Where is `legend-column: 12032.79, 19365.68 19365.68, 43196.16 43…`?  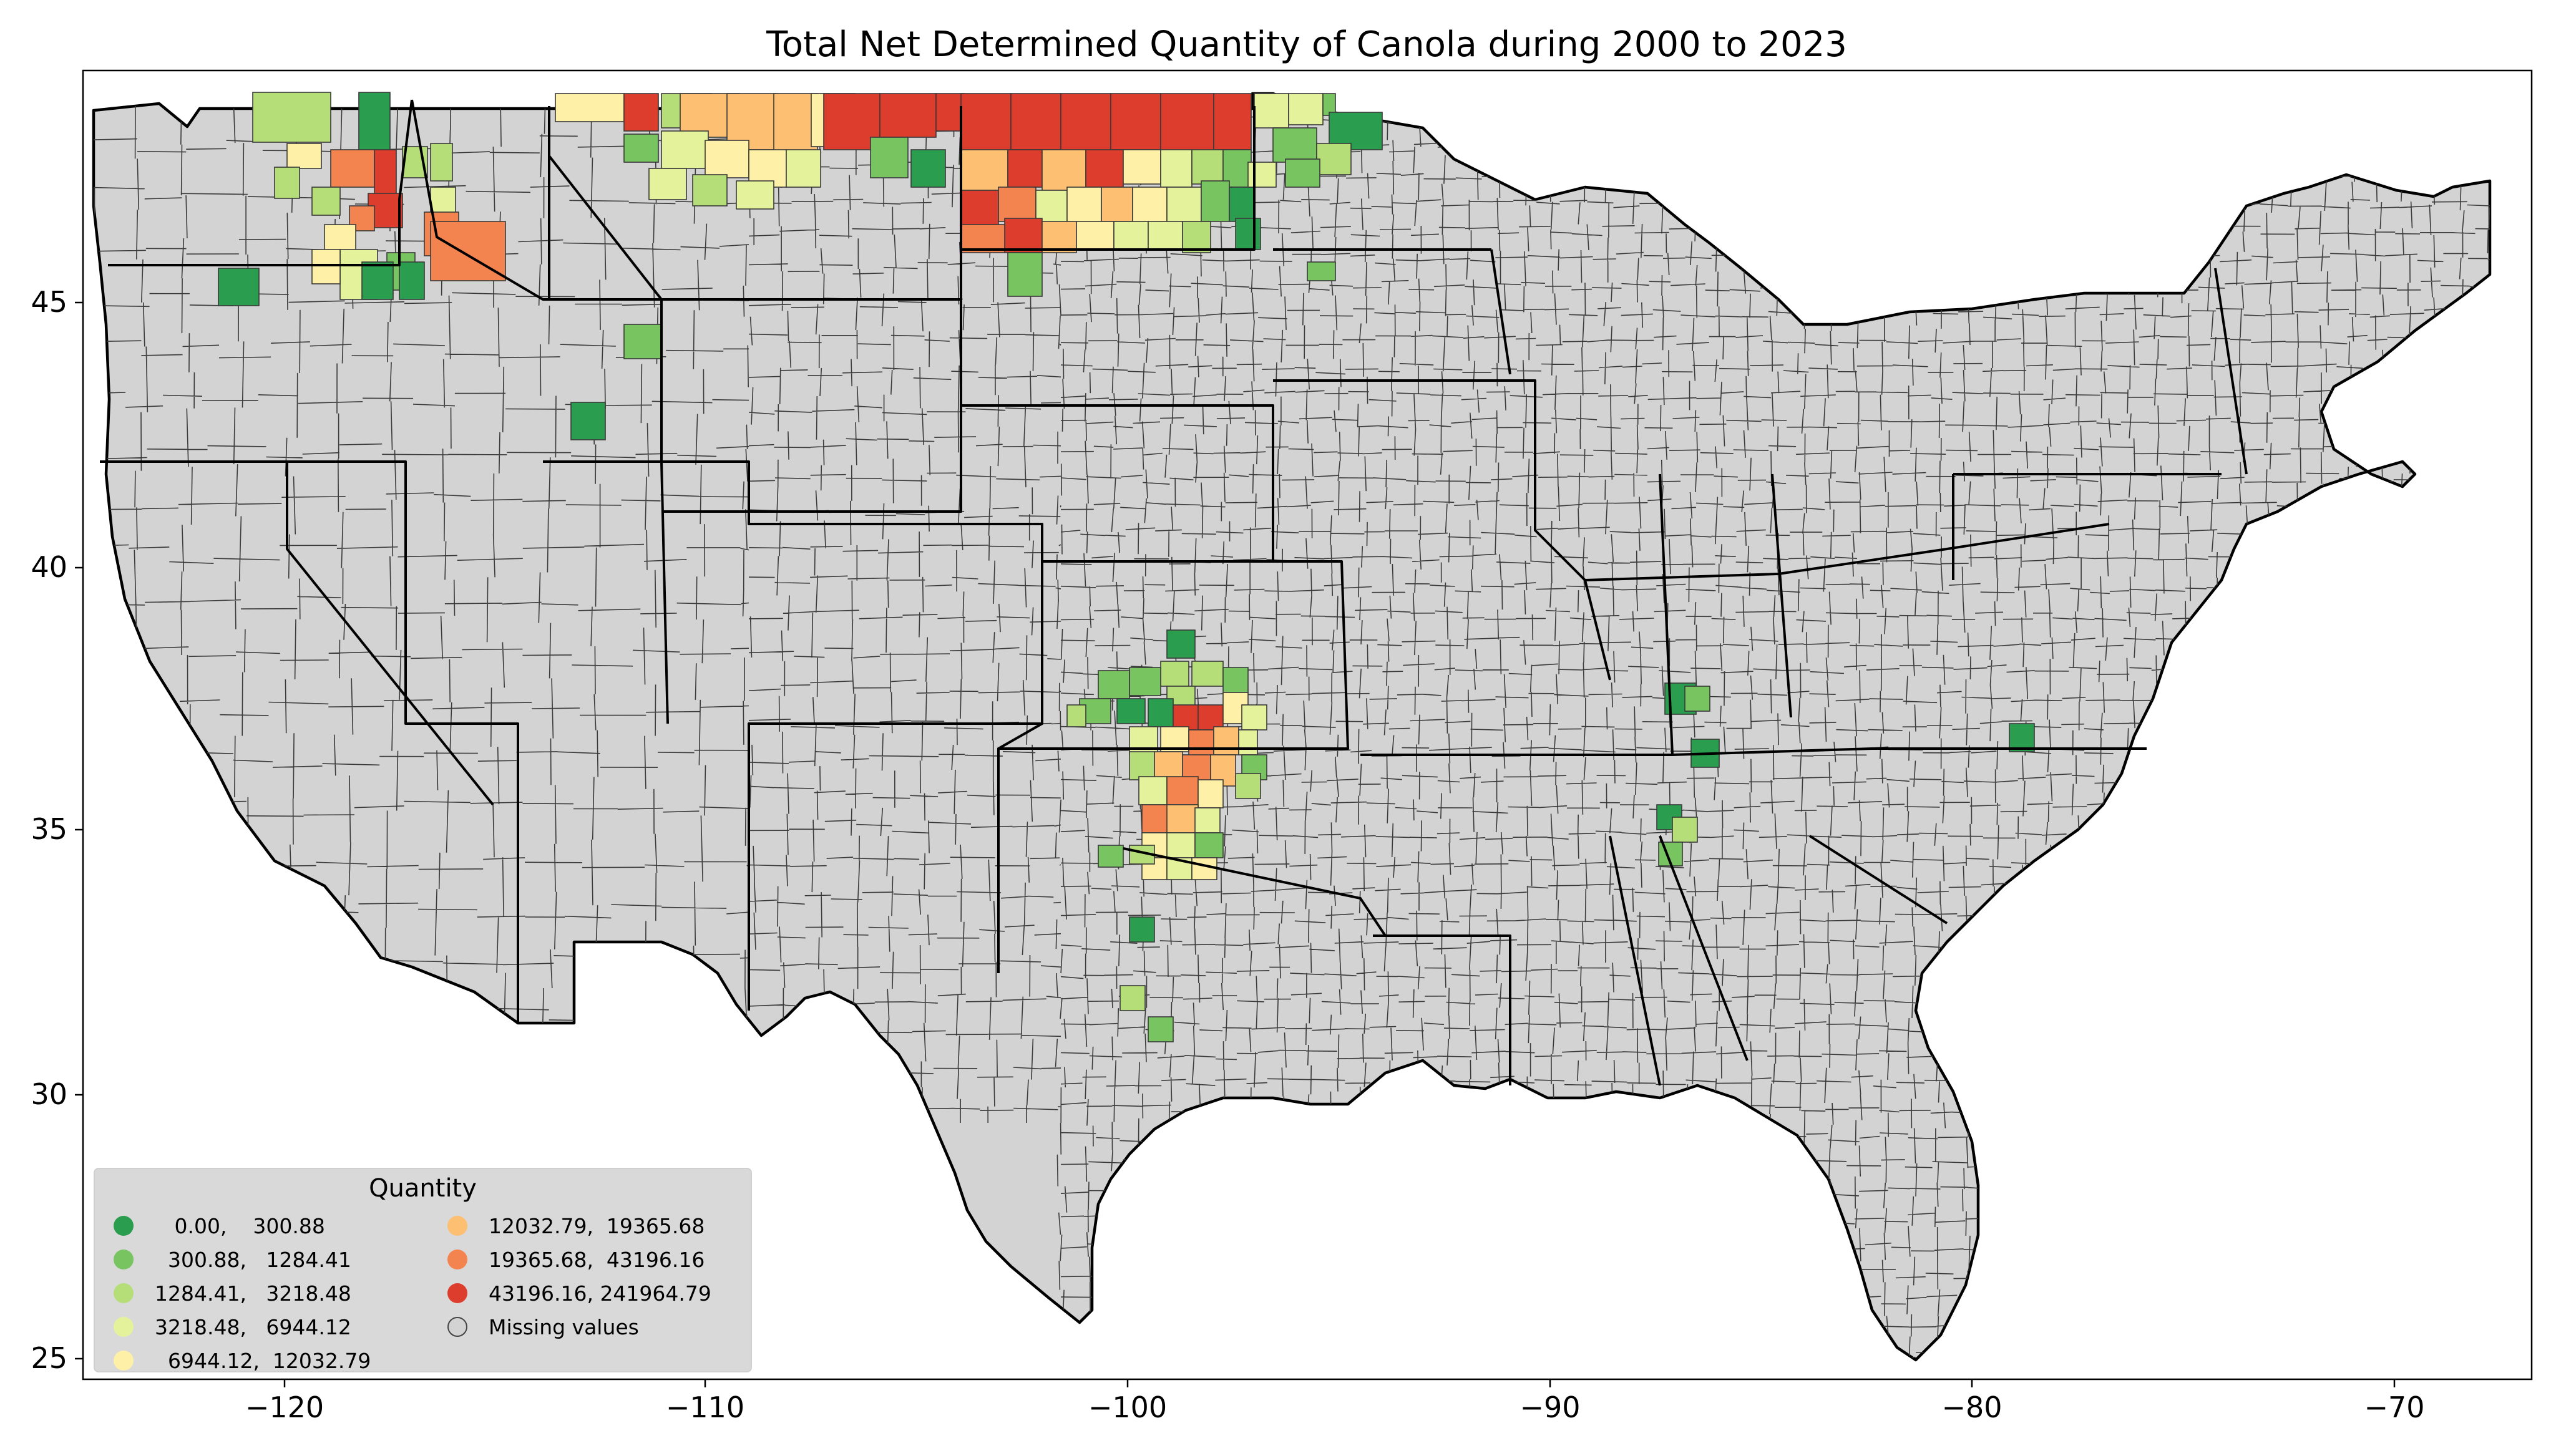
legend-column: 12032.79, 19365.68 19365.68, 43196.16 43… is located at coordinates (579, 1277).